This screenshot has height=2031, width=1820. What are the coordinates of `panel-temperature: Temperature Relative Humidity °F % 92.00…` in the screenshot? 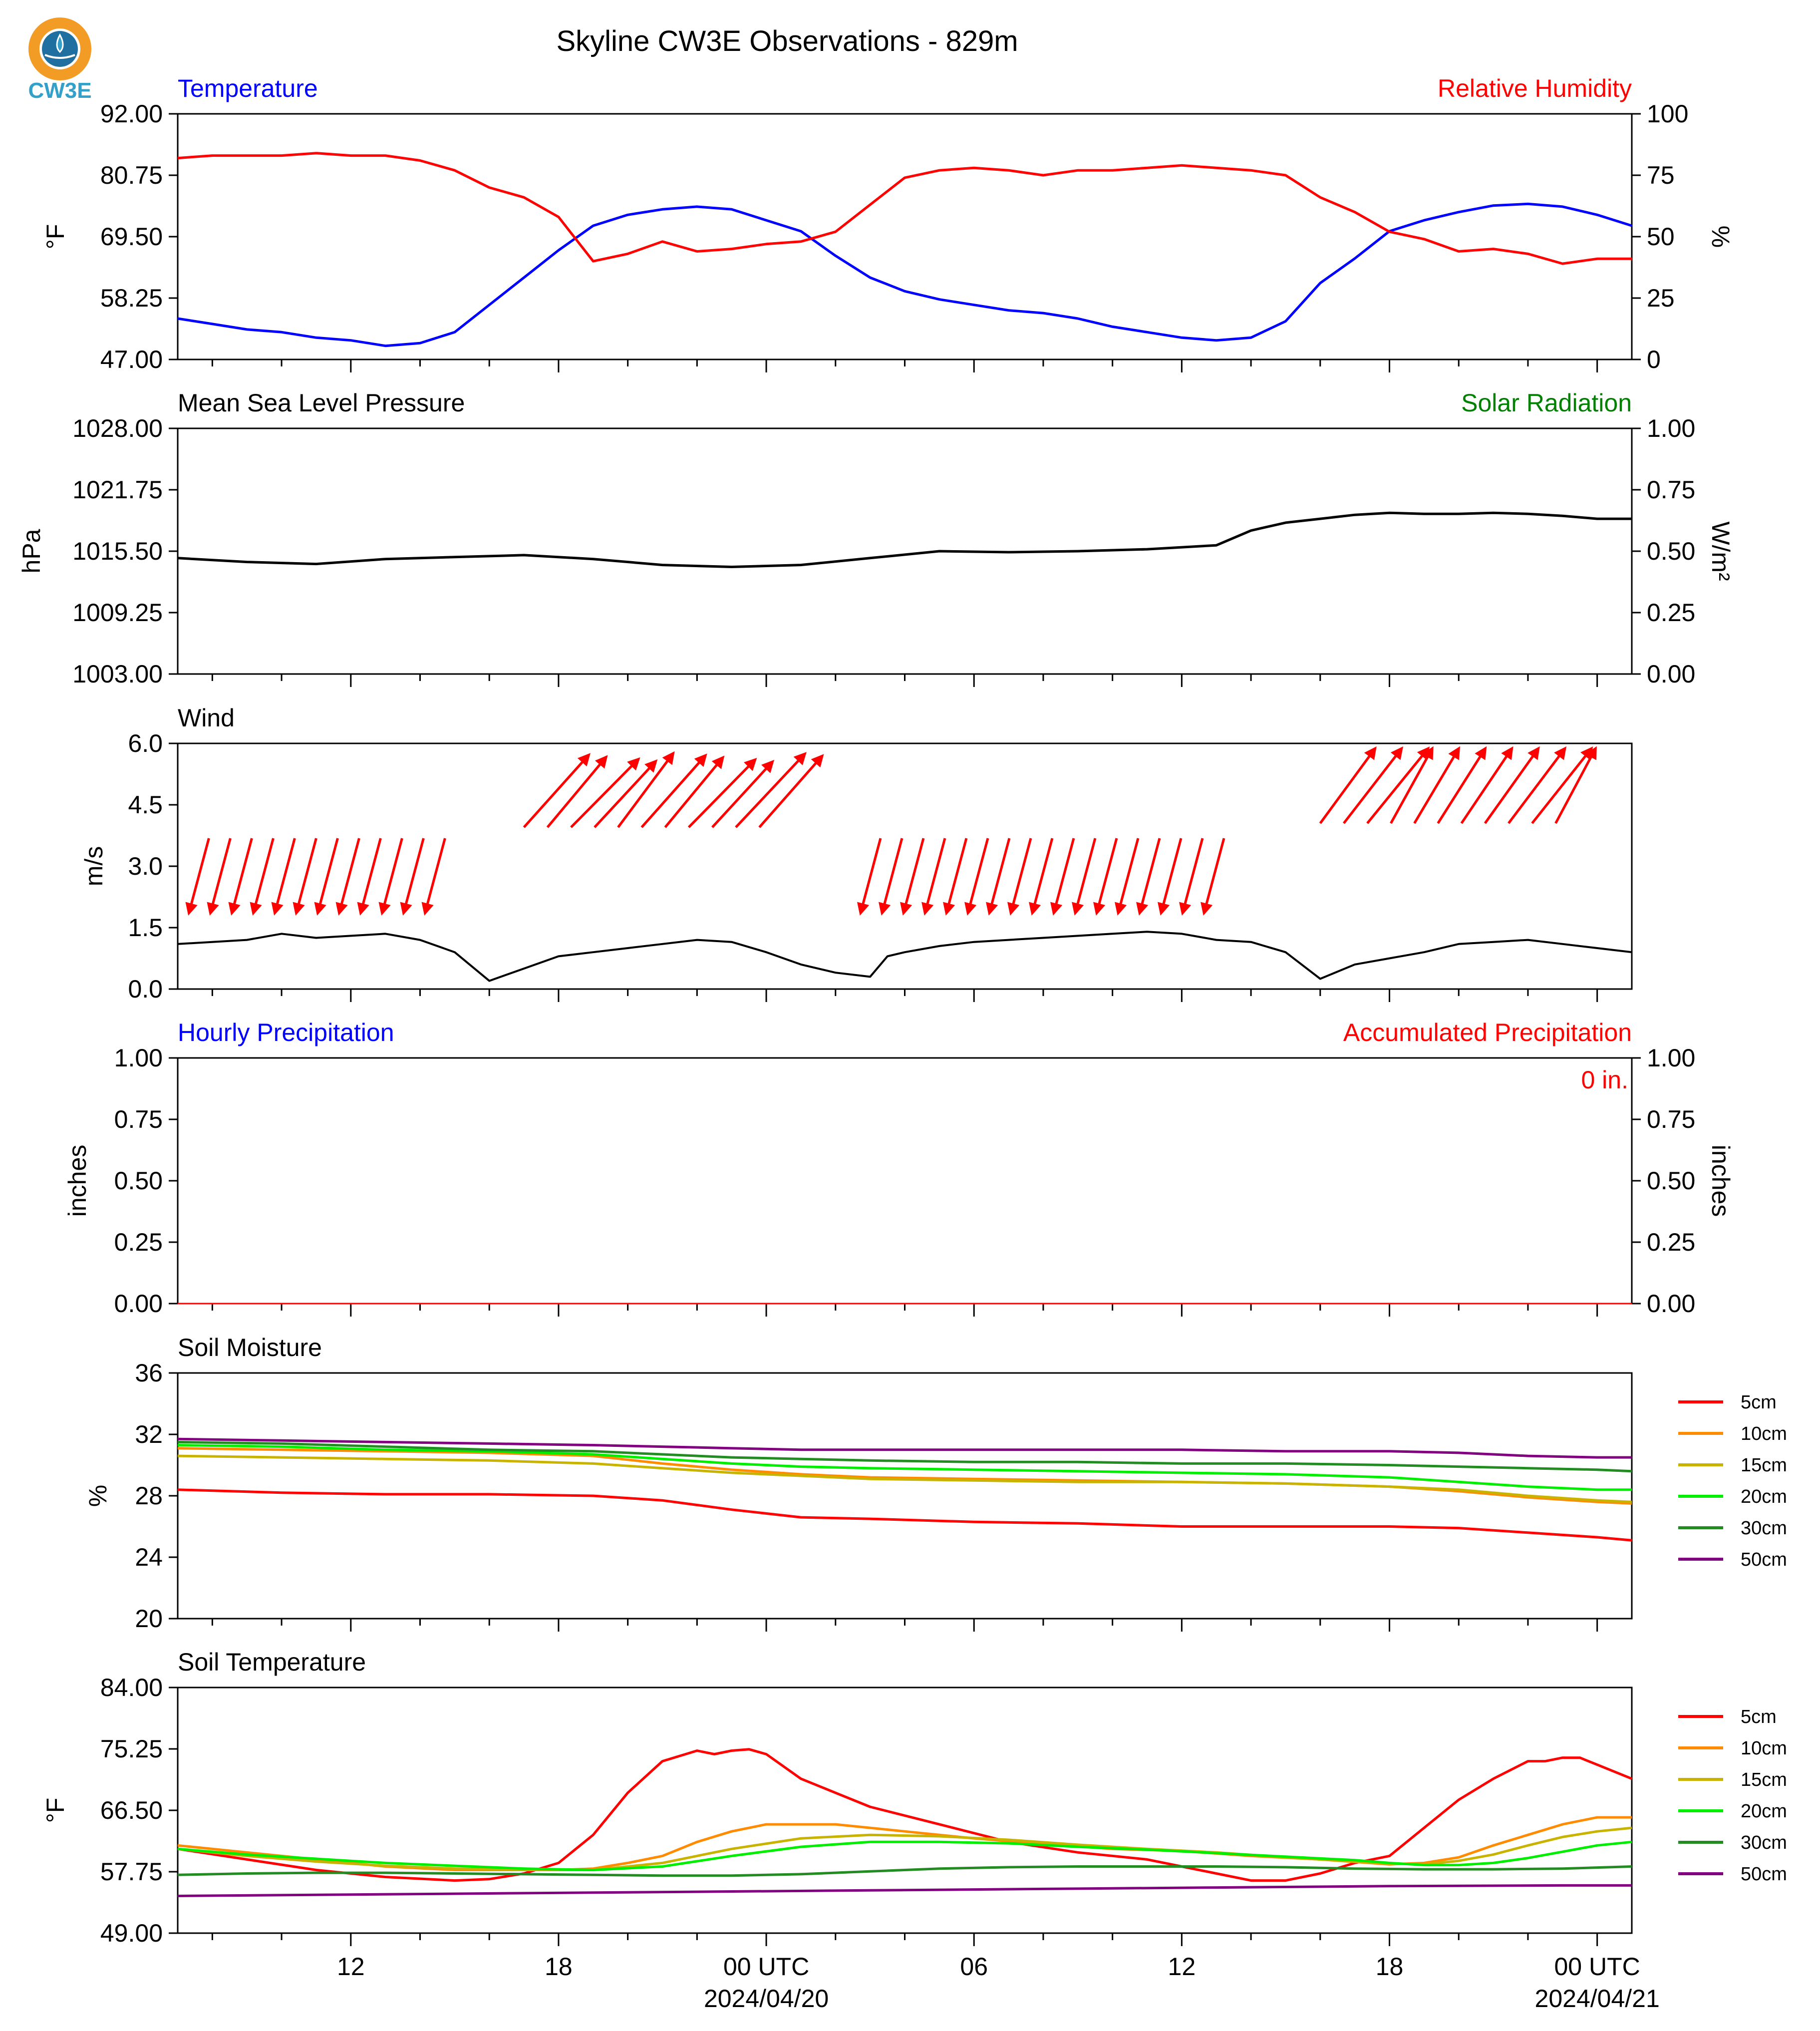 It's located at (888, 224).